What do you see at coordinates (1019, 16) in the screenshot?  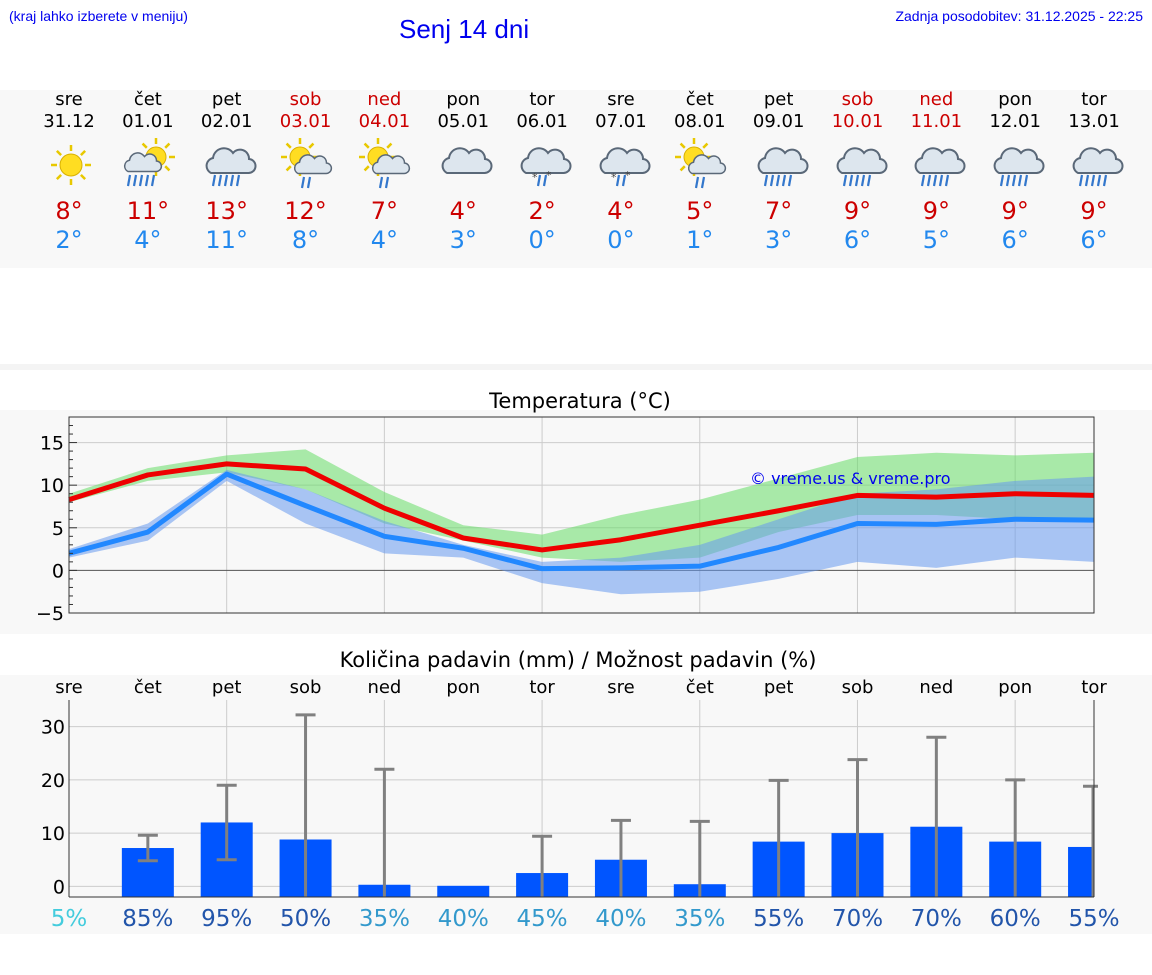 I see `last-update: Zadnja posodobitev: 31.12.2025 - 22:25` at bounding box center [1019, 16].